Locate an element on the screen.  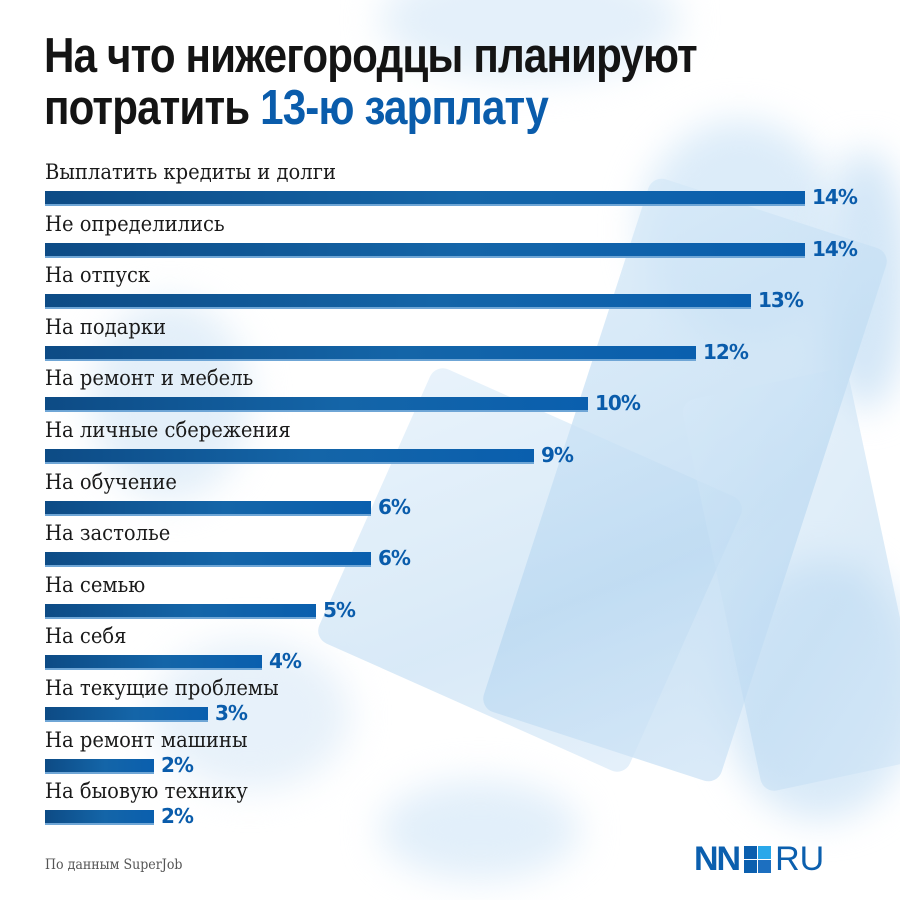
category-label: На семью is located at coordinates (95, 584).